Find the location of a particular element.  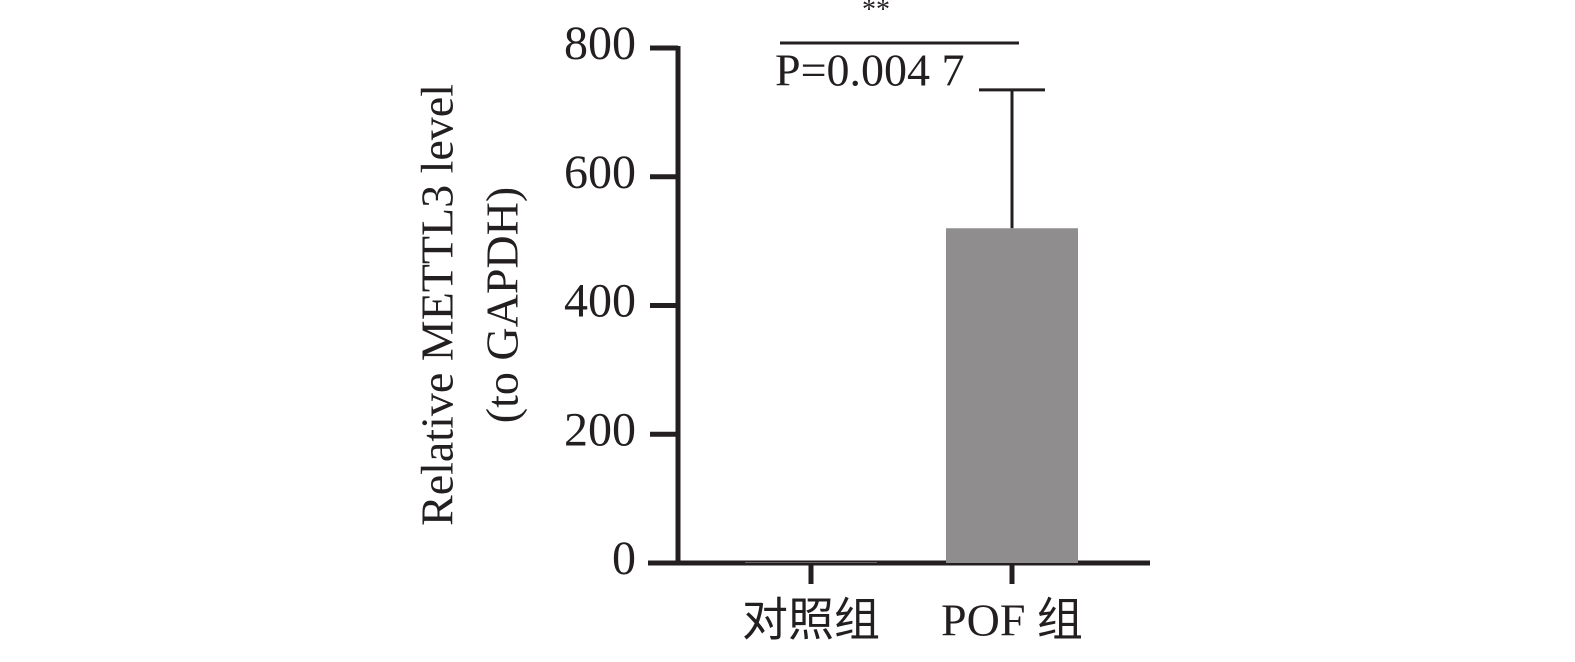

significance-label: ** is located at coordinates (876, 12).